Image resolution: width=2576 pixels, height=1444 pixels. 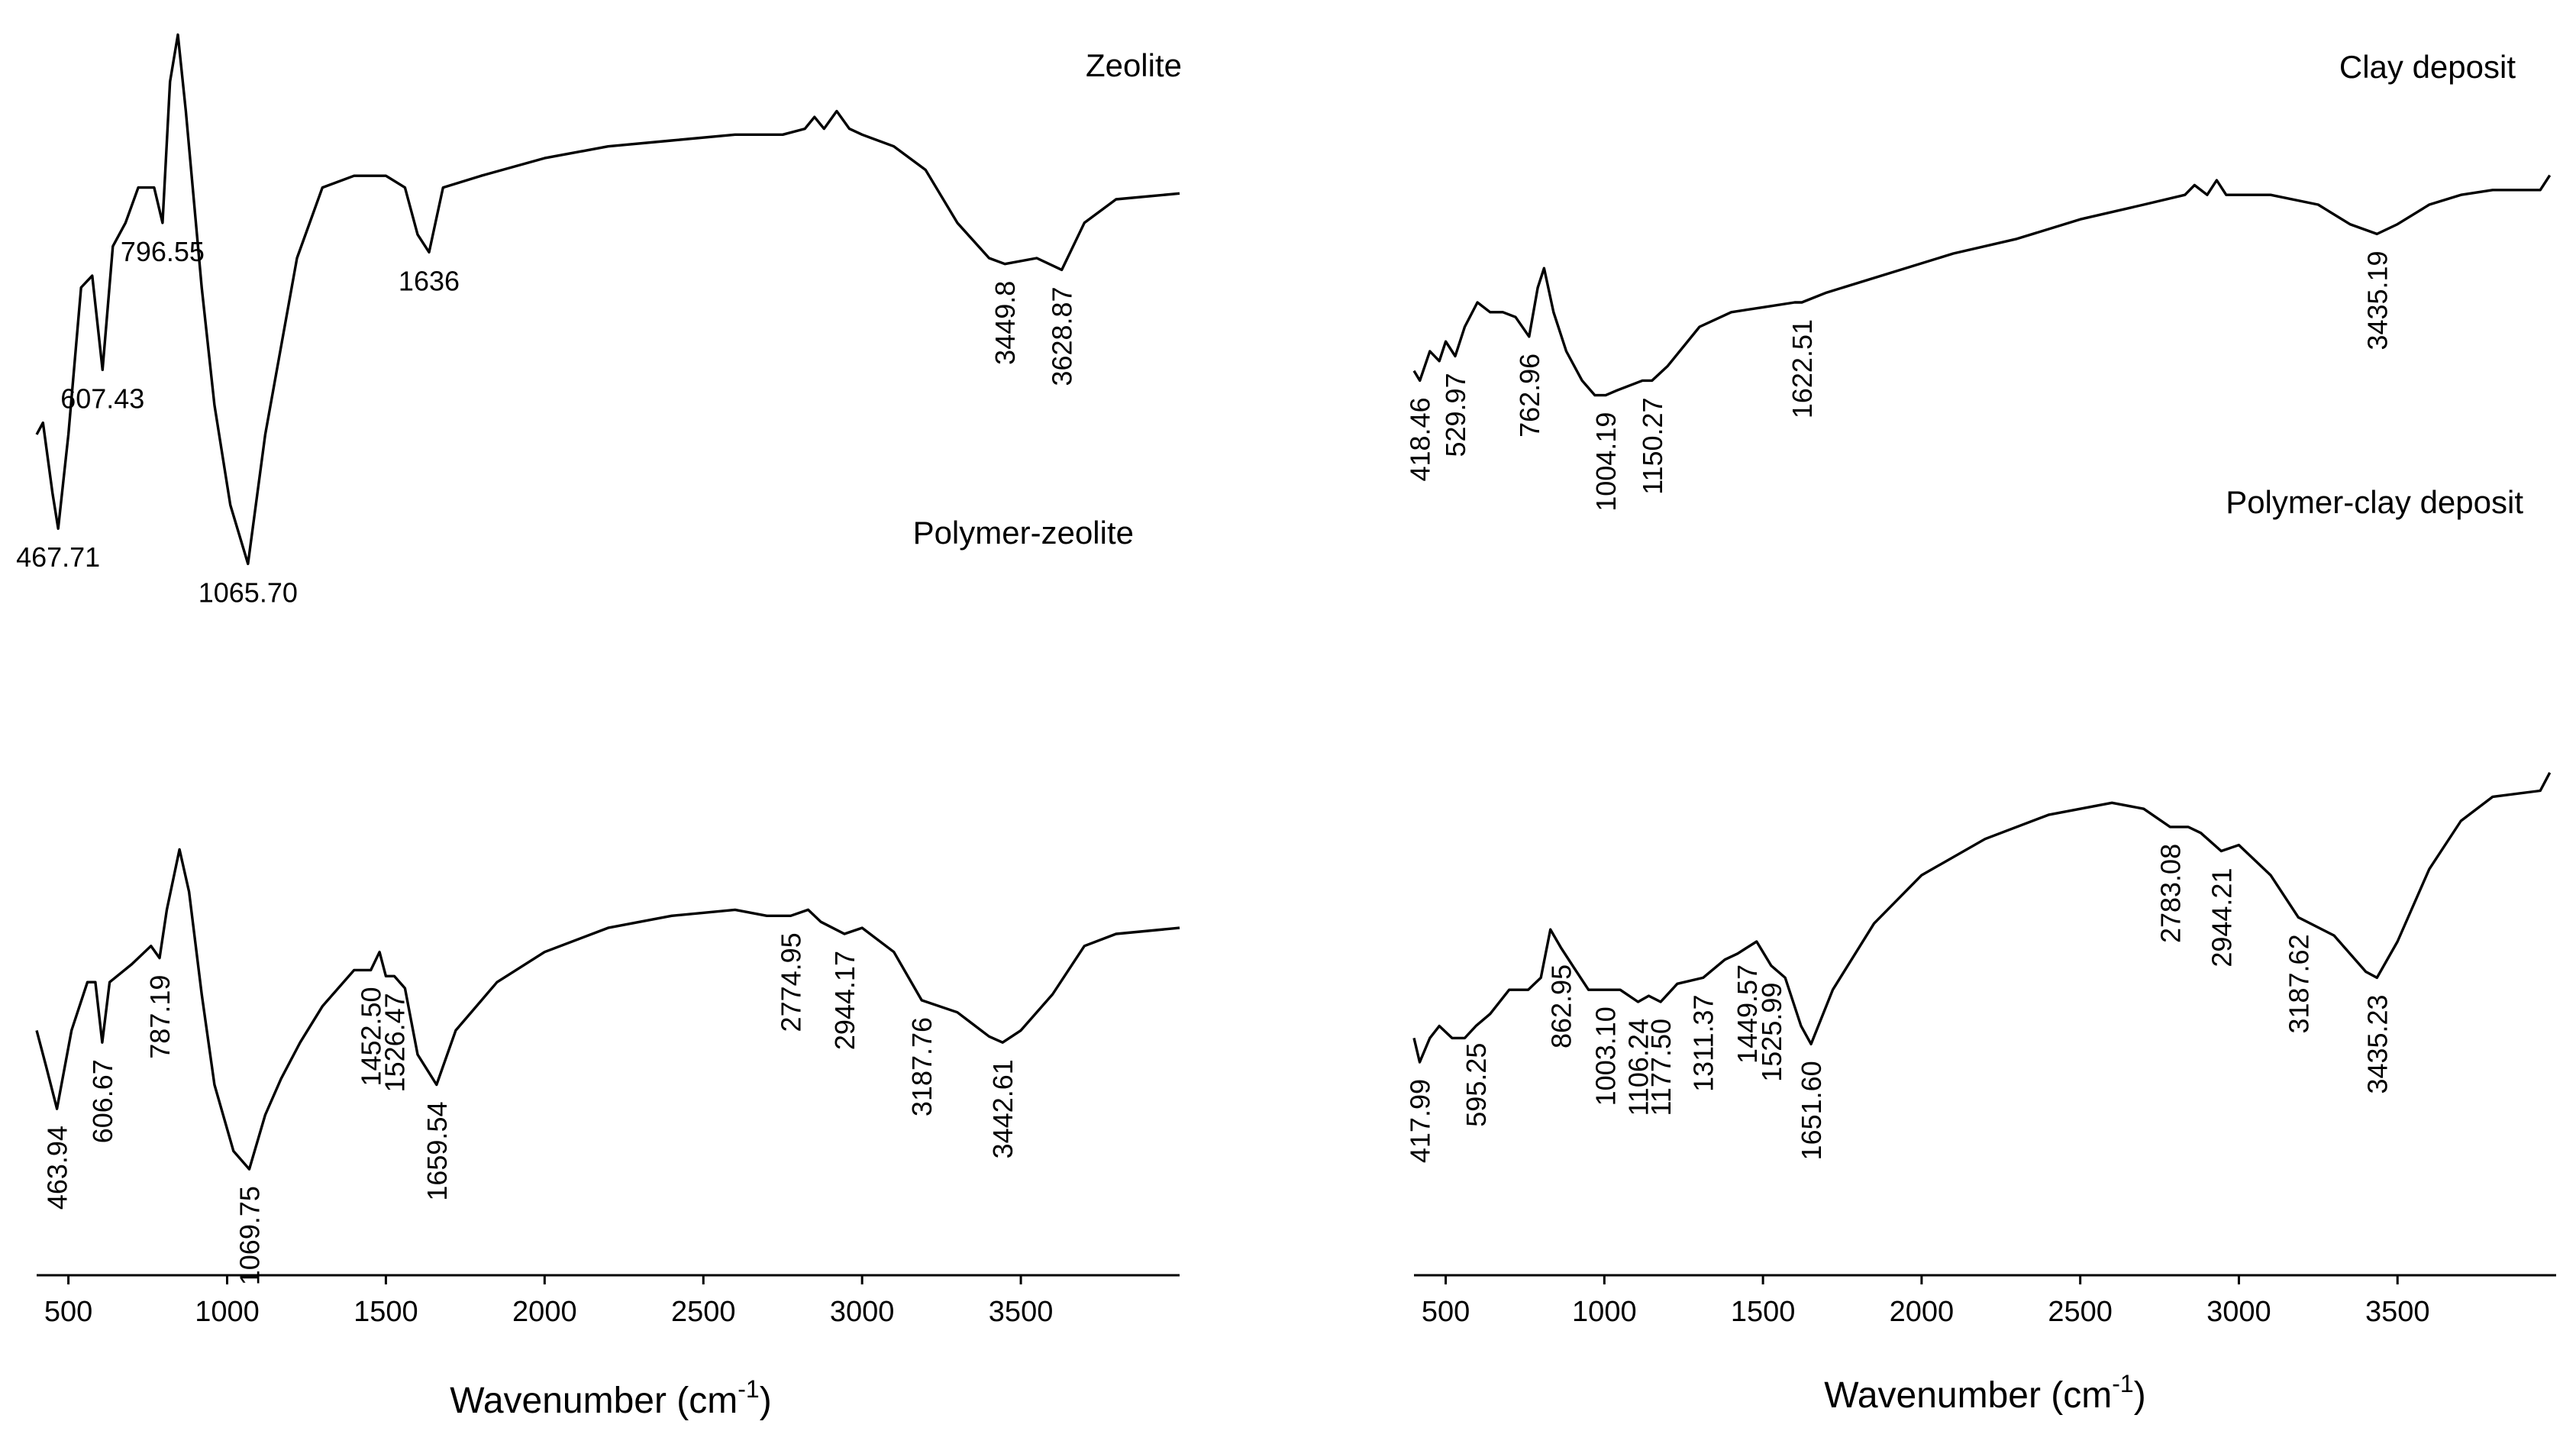 What do you see at coordinates (160, 1017) in the screenshot?
I see `peak-label: 787.19` at bounding box center [160, 1017].